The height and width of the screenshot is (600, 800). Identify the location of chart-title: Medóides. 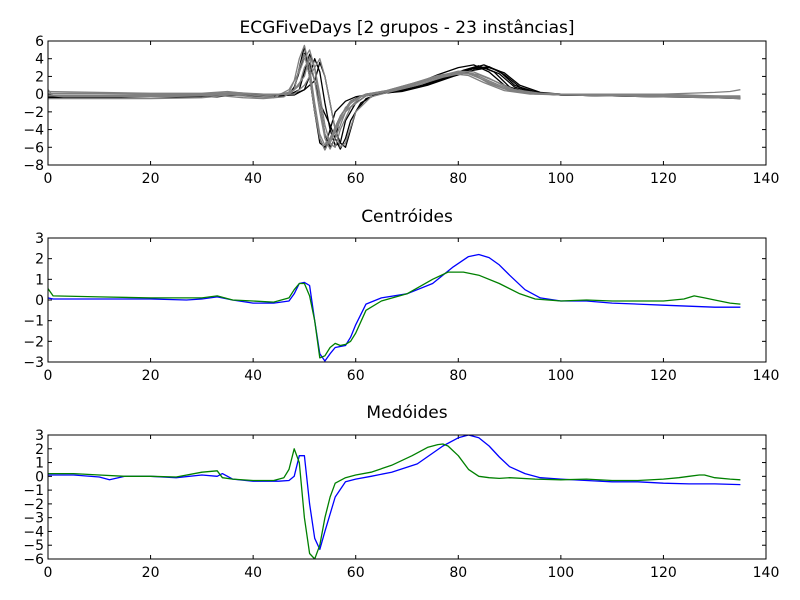
(406, 413).